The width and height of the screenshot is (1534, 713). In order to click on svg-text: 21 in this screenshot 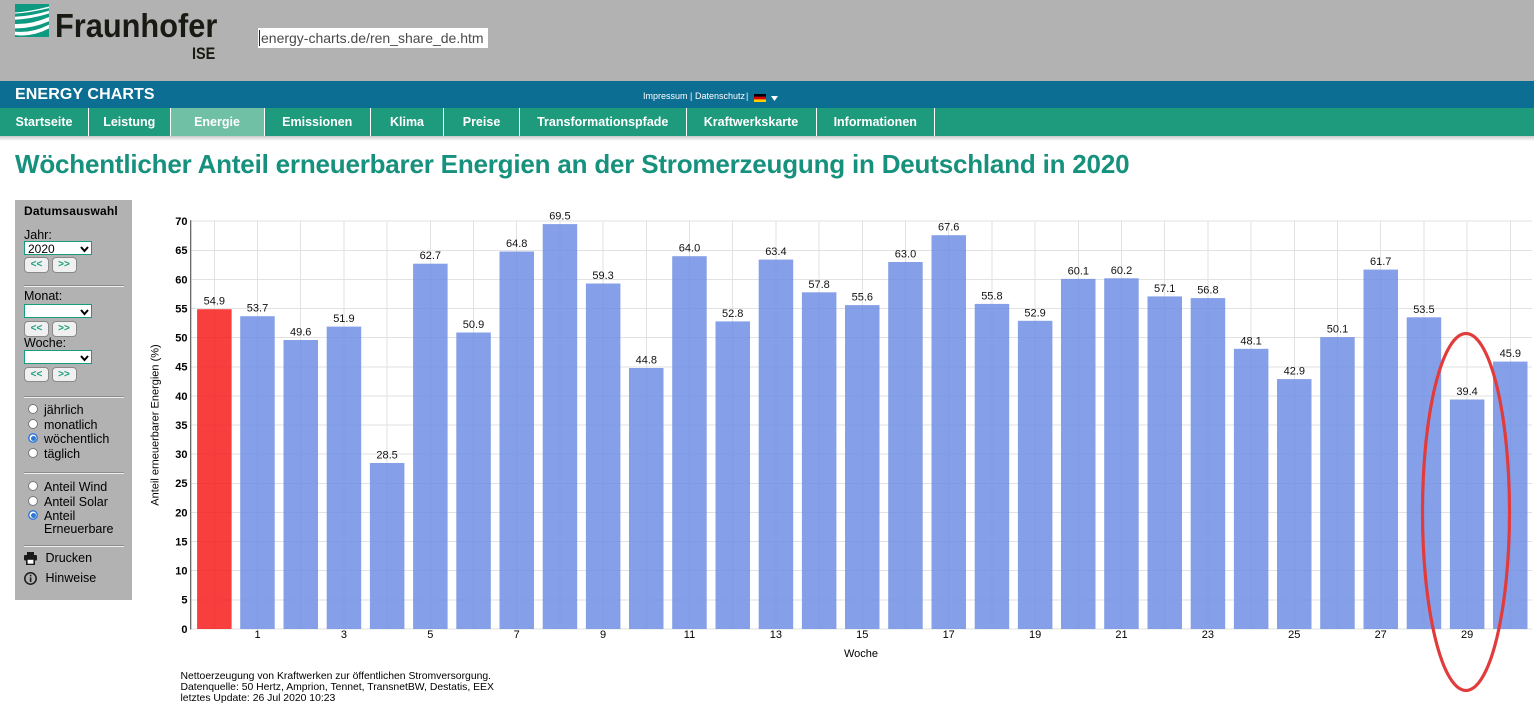, I will do `click(1121, 635)`.